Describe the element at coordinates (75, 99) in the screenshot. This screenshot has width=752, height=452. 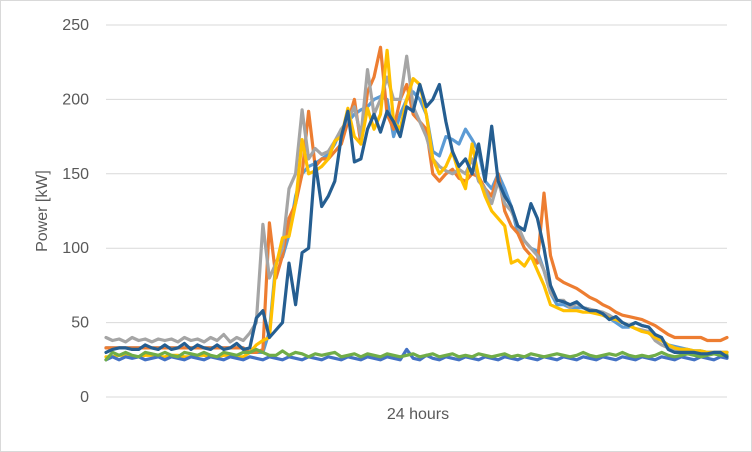
I see `y-tick-label: 200` at that location.